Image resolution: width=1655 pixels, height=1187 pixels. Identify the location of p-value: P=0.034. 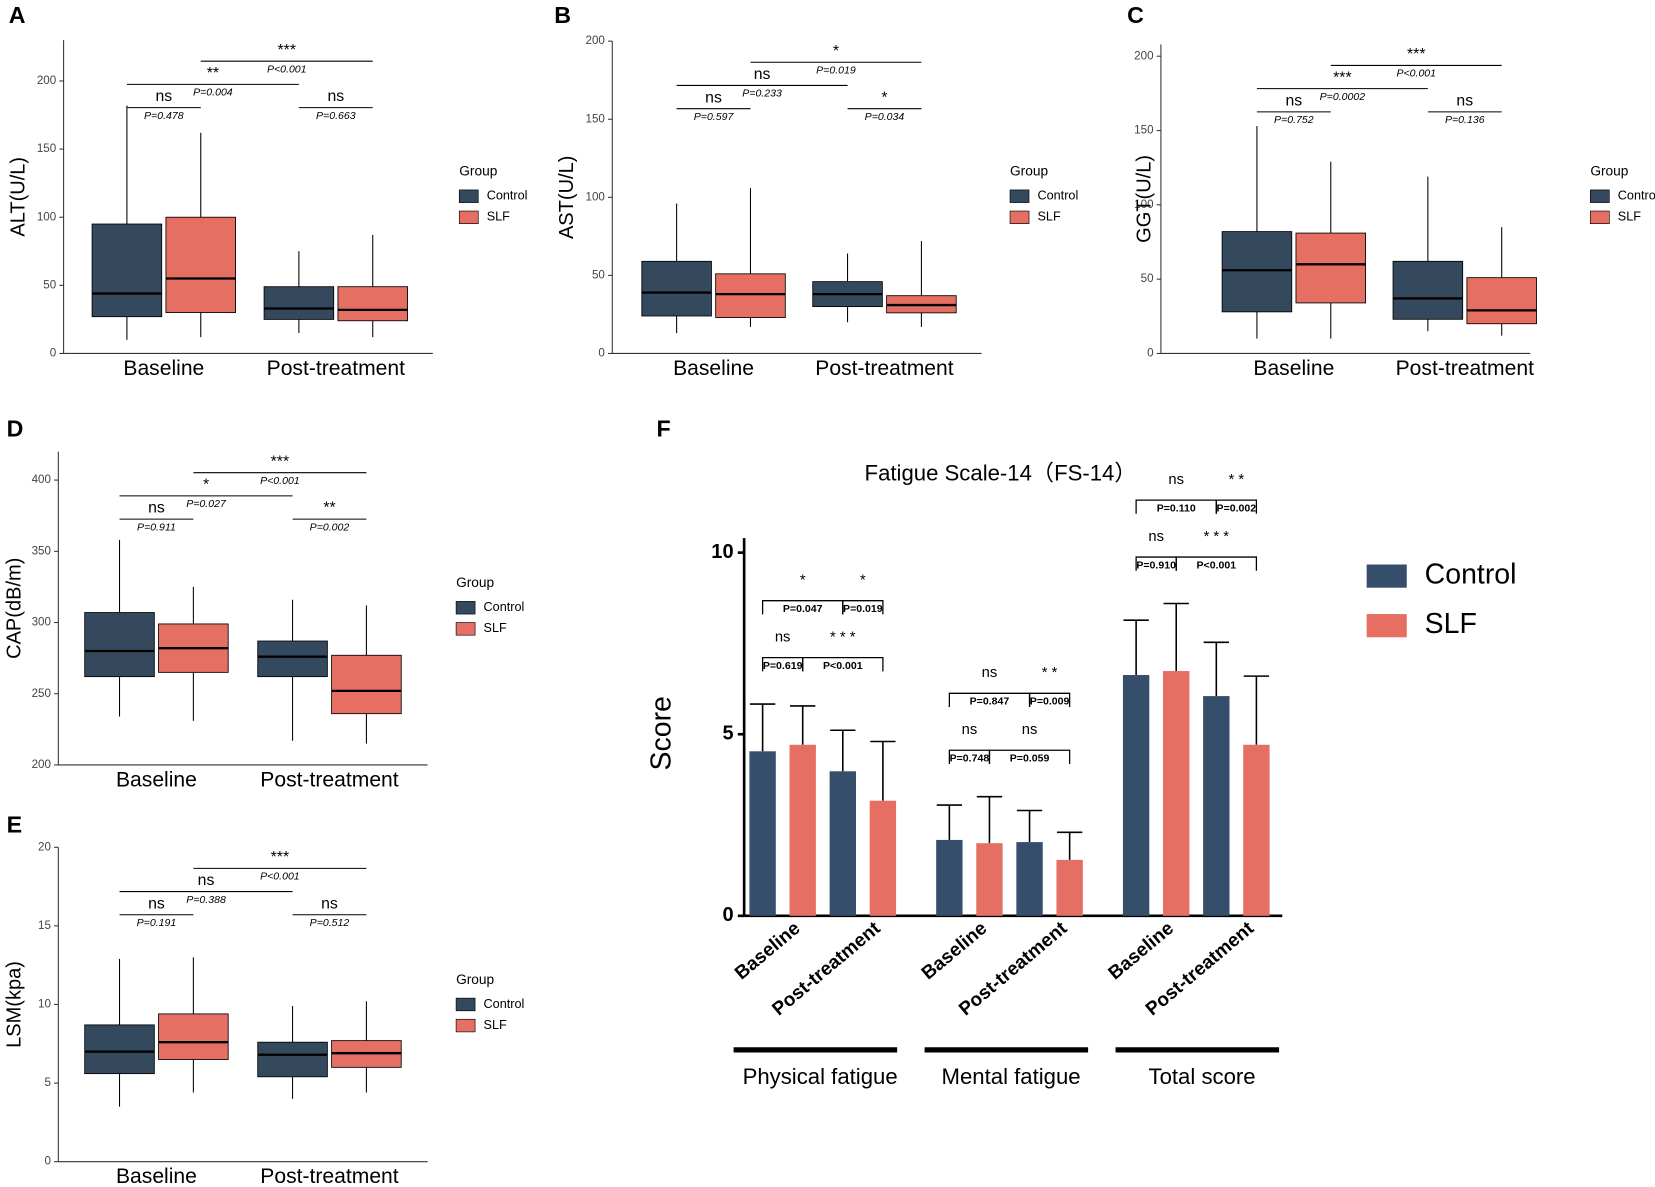
(885, 117).